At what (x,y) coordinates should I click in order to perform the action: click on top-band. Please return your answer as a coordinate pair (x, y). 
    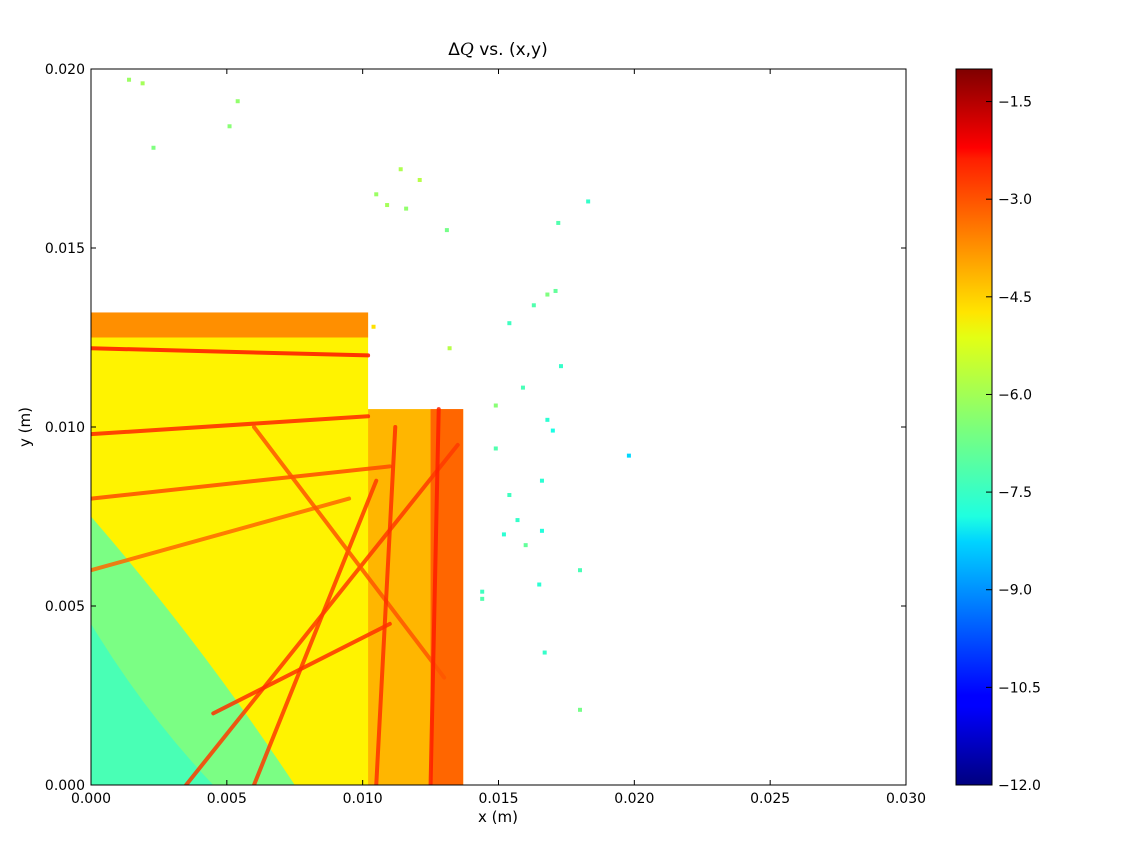
    Looking at the image, I should click on (230, 325).